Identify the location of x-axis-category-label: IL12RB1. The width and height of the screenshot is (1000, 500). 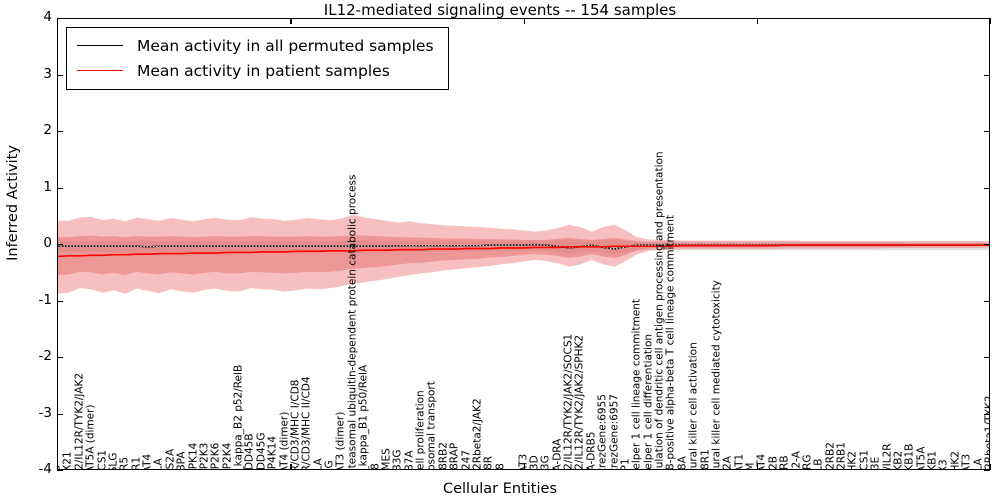
(841, 455).